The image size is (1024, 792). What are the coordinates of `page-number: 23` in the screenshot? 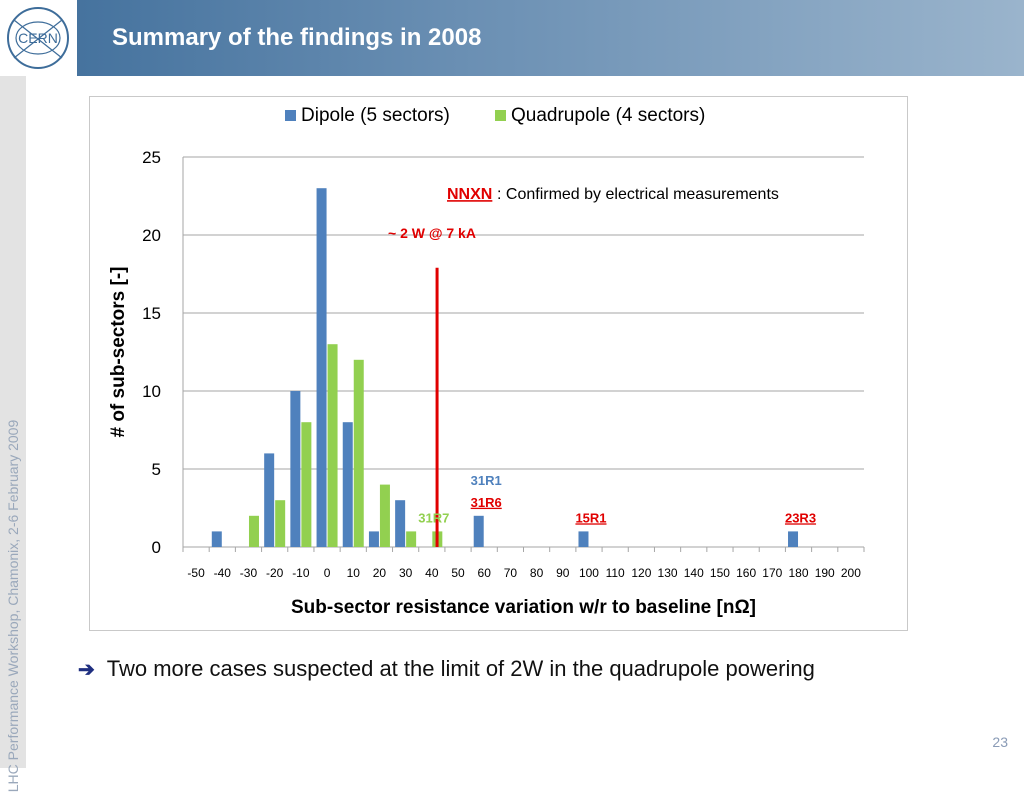 It's located at (1000, 742).